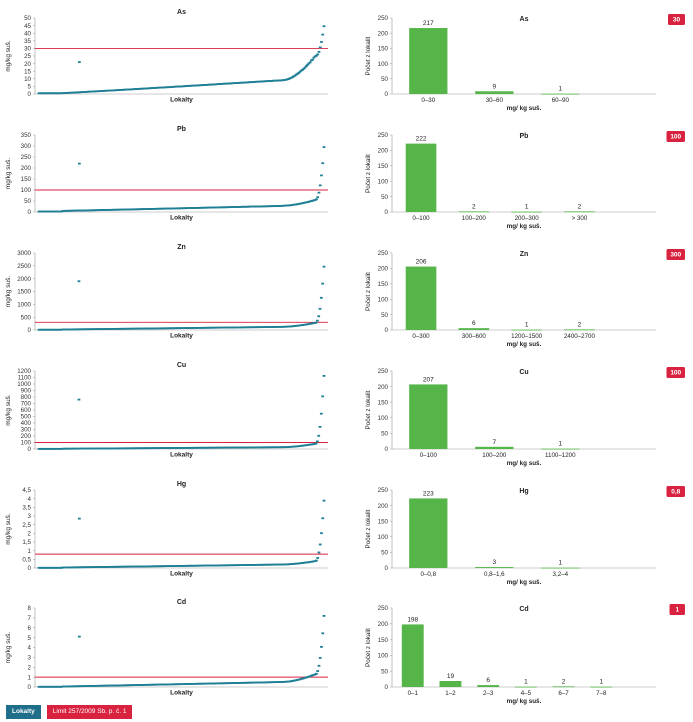 The width and height of the screenshot is (693, 722). What do you see at coordinates (27, 71) in the screenshot?
I see `y-tick-label: 15` at bounding box center [27, 71].